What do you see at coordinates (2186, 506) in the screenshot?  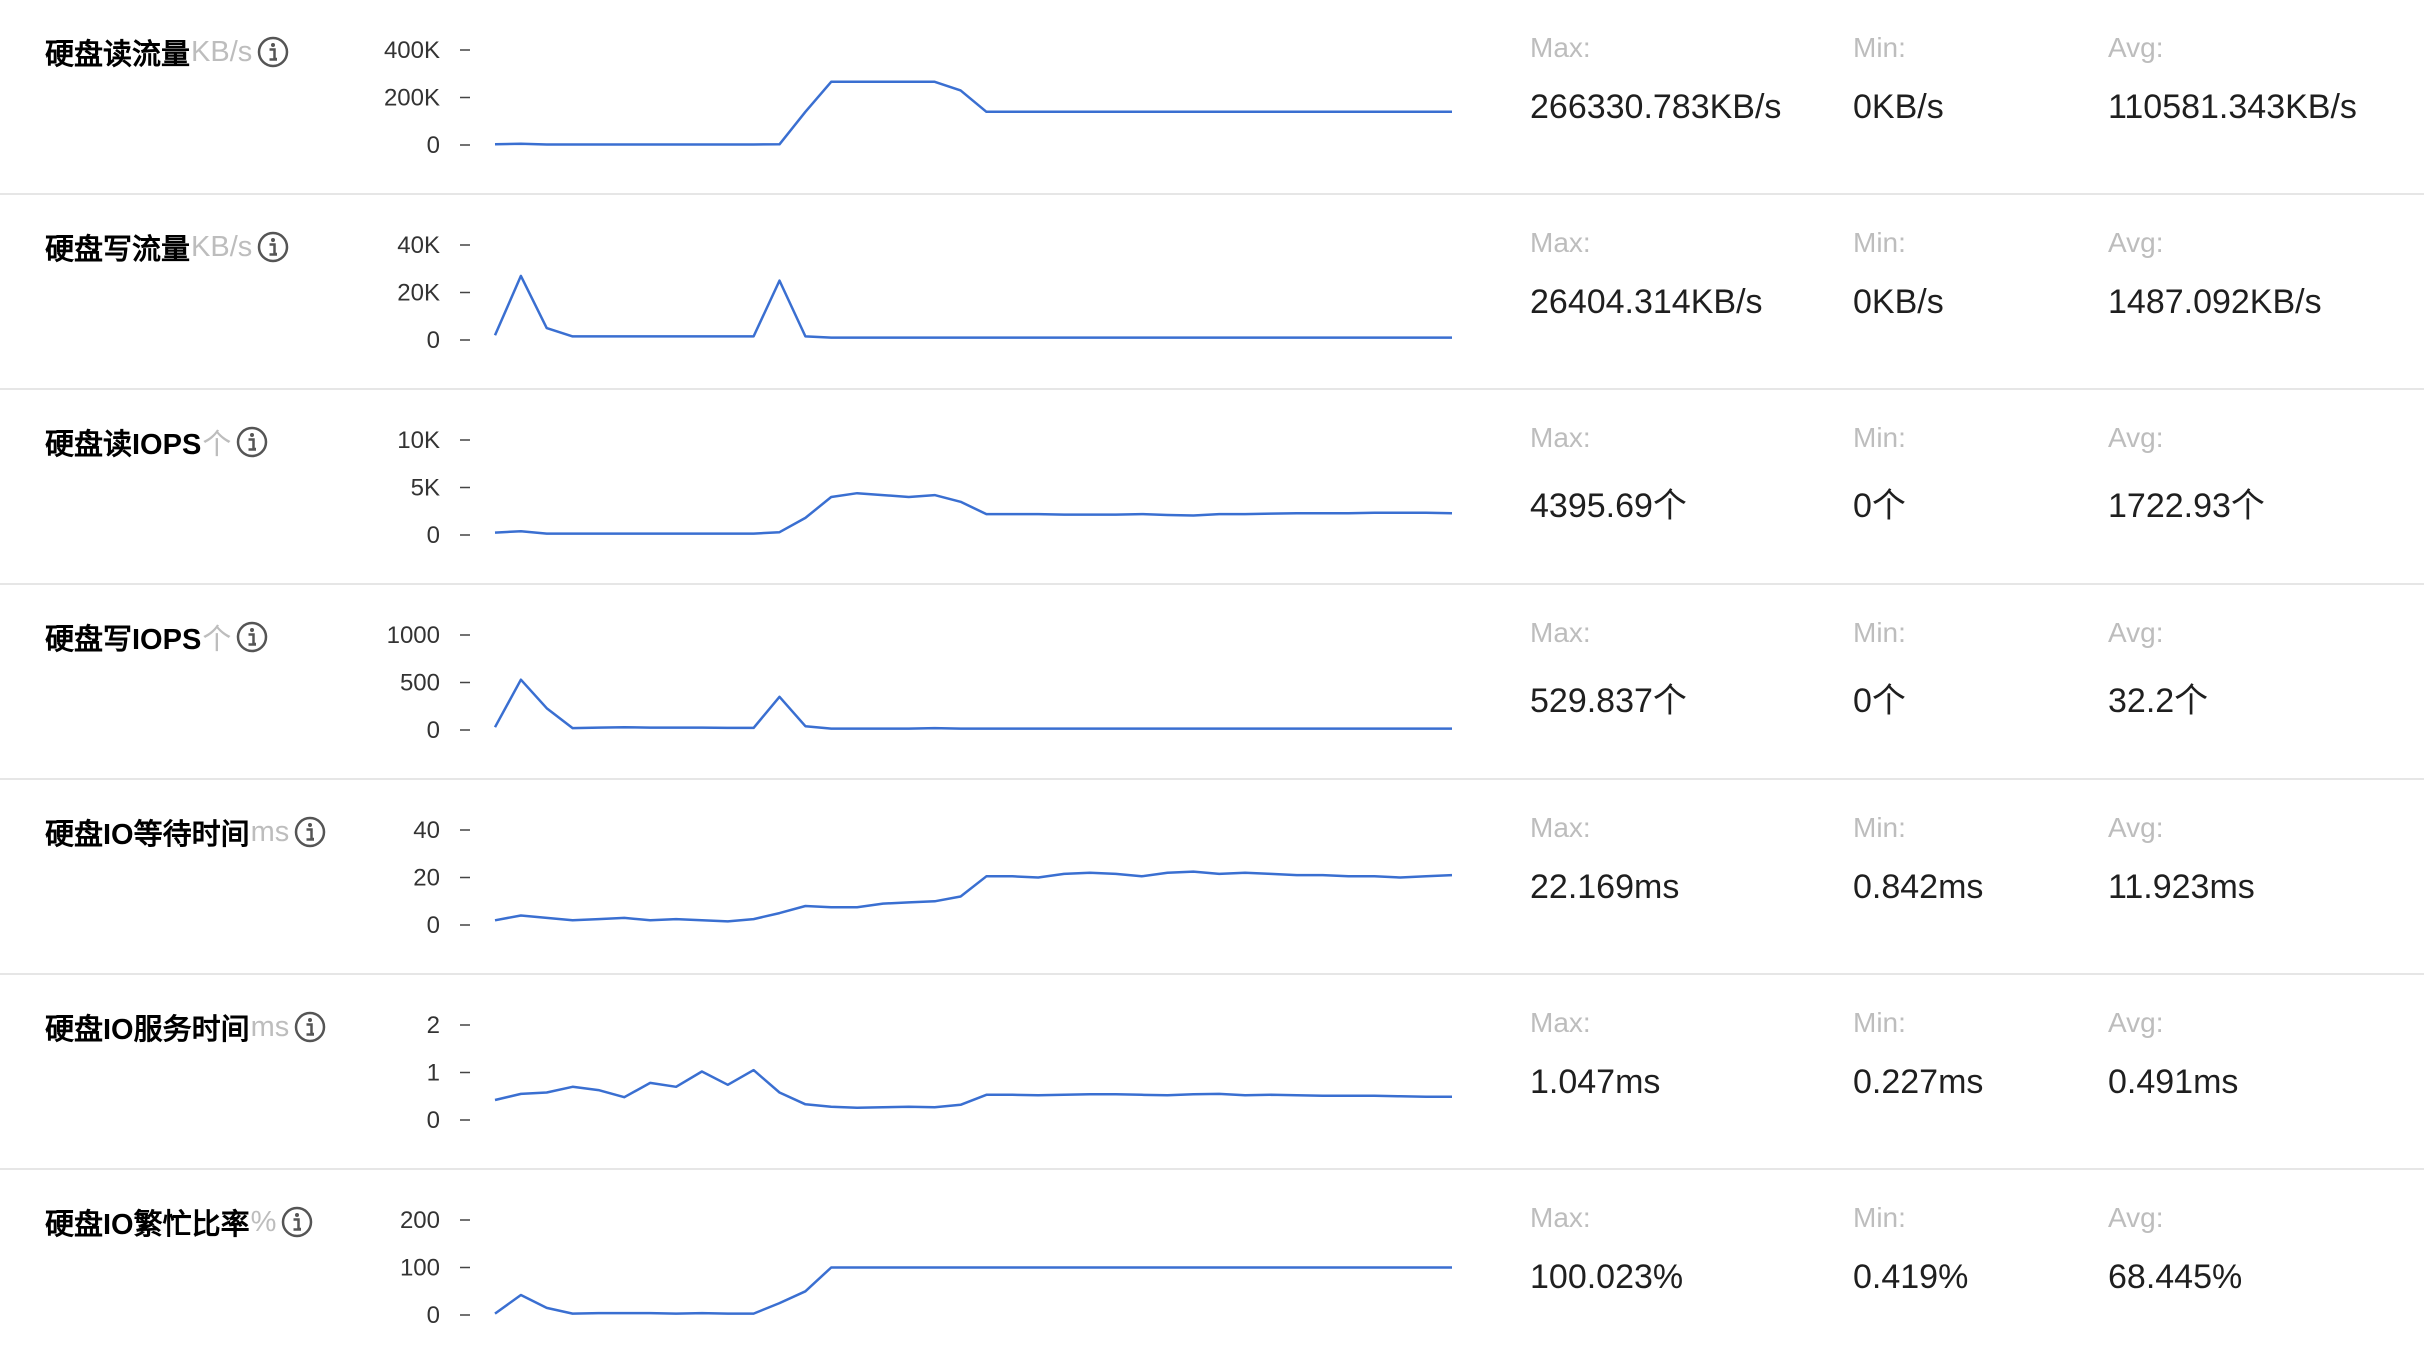 I see `avg-value: 1722.93个` at bounding box center [2186, 506].